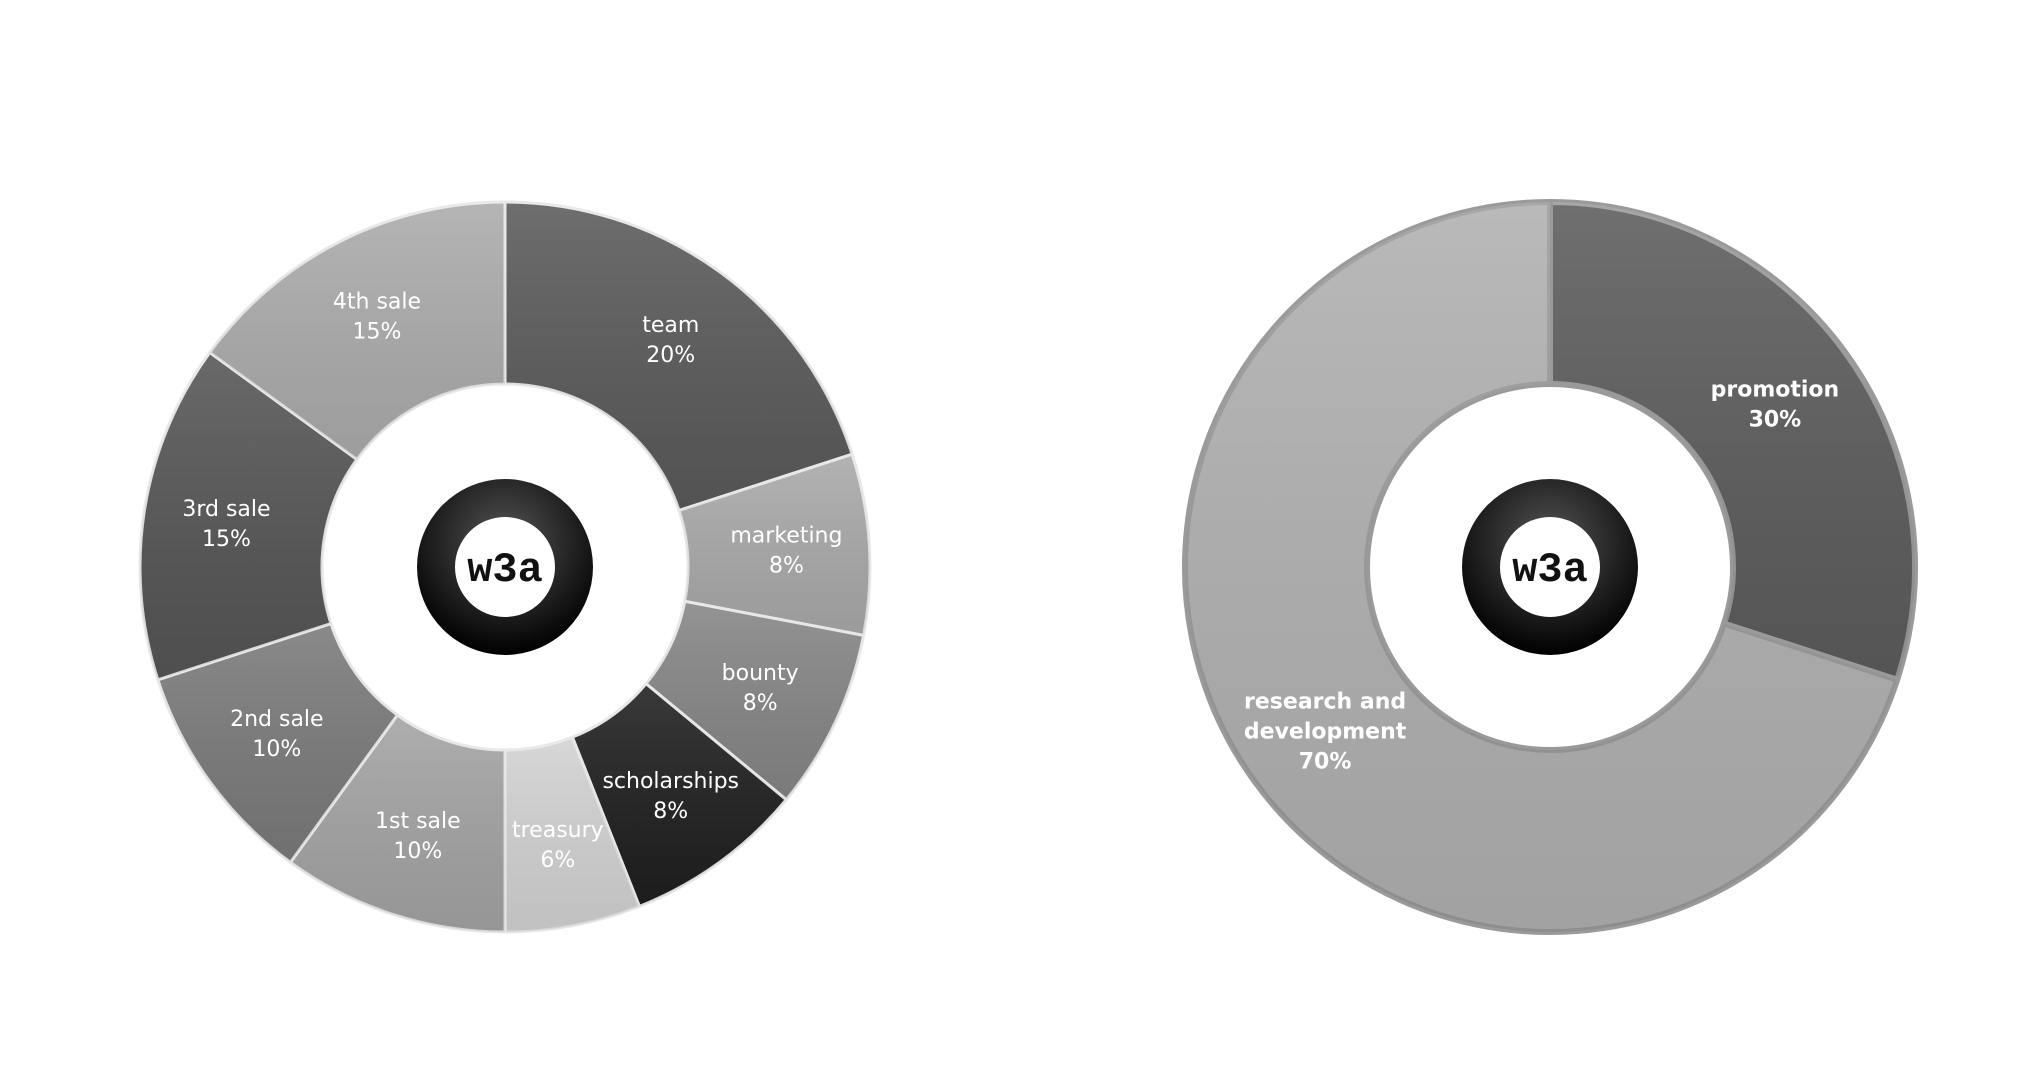 This screenshot has width=2031, height=1080. What do you see at coordinates (670, 340) in the screenshot?
I see `slice-label-team: team 20%` at bounding box center [670, 340].